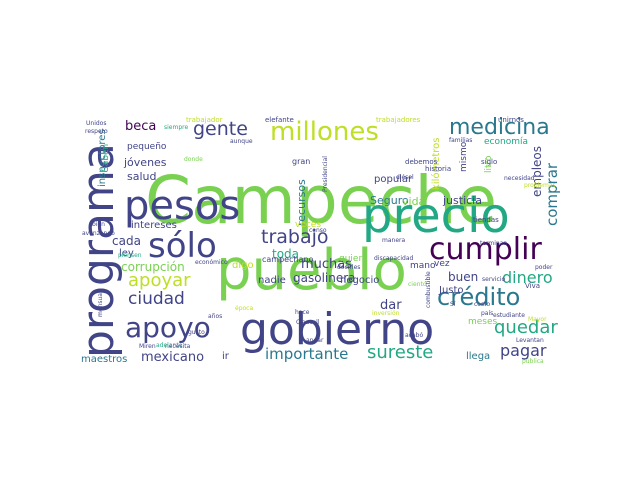  Describe the element at coordinates (272, 280) in the screenshot. I see `cloud-word: nadie` at that location.